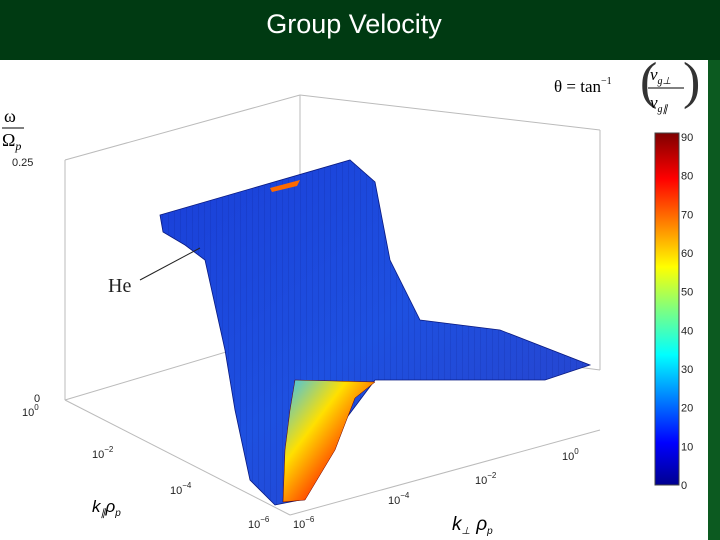 This screenshot has width=720, height=540. Describe the element at coordinates (97, 506) in the screenshot. I see `k-par-k: k` at that location.